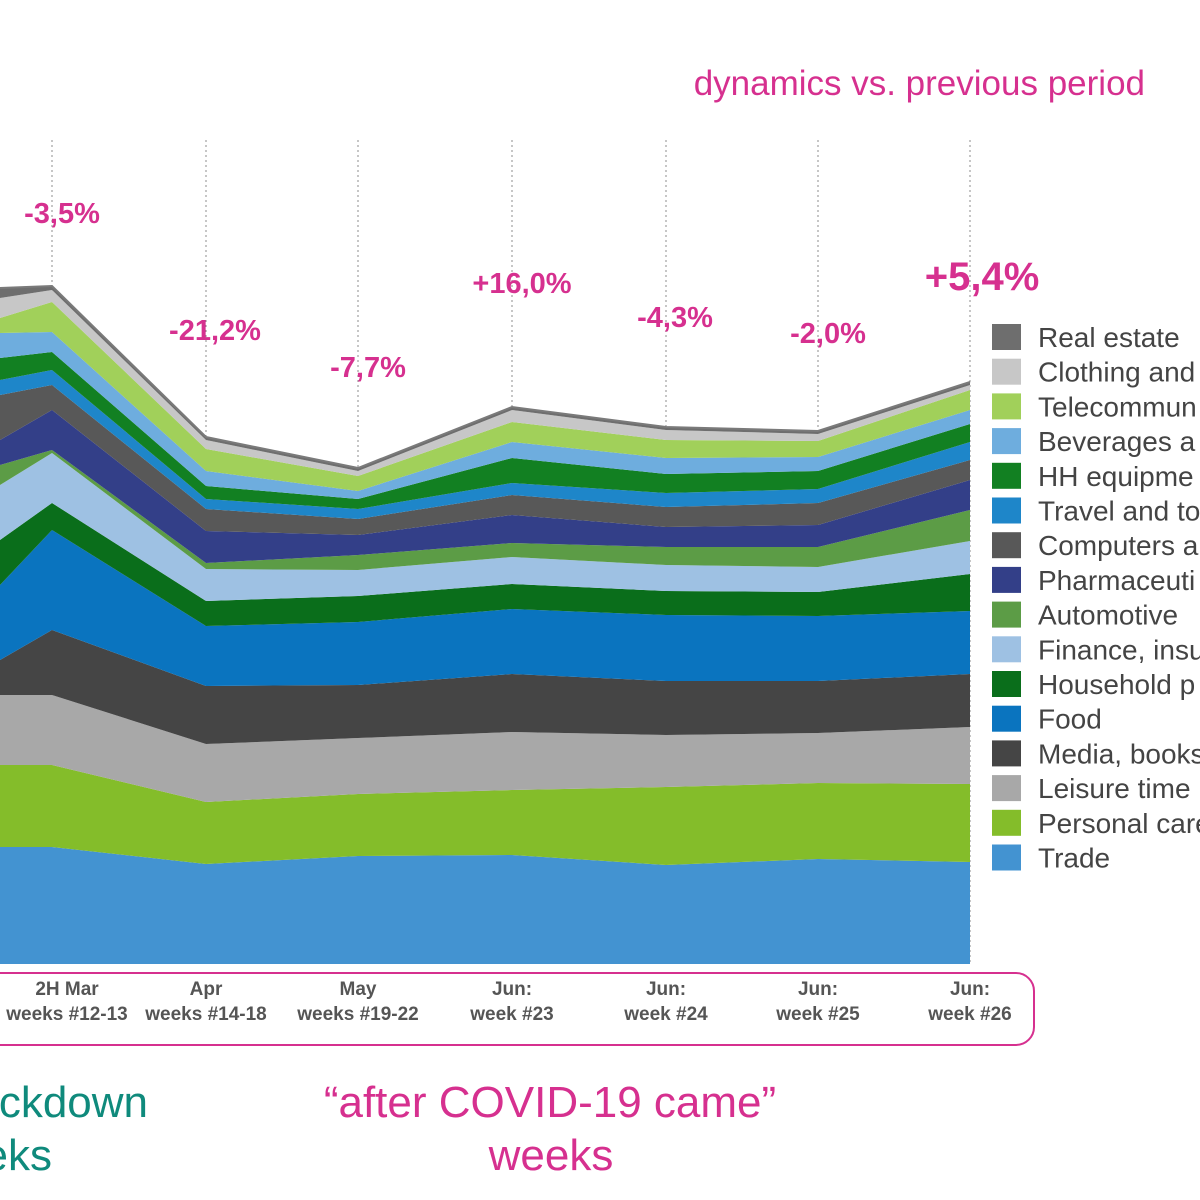 The image size is (1200, 1200). Describe the element at coordinates (521, 284) in the screenshot. I see `dynamics-label-4: +16,0%` at that location.